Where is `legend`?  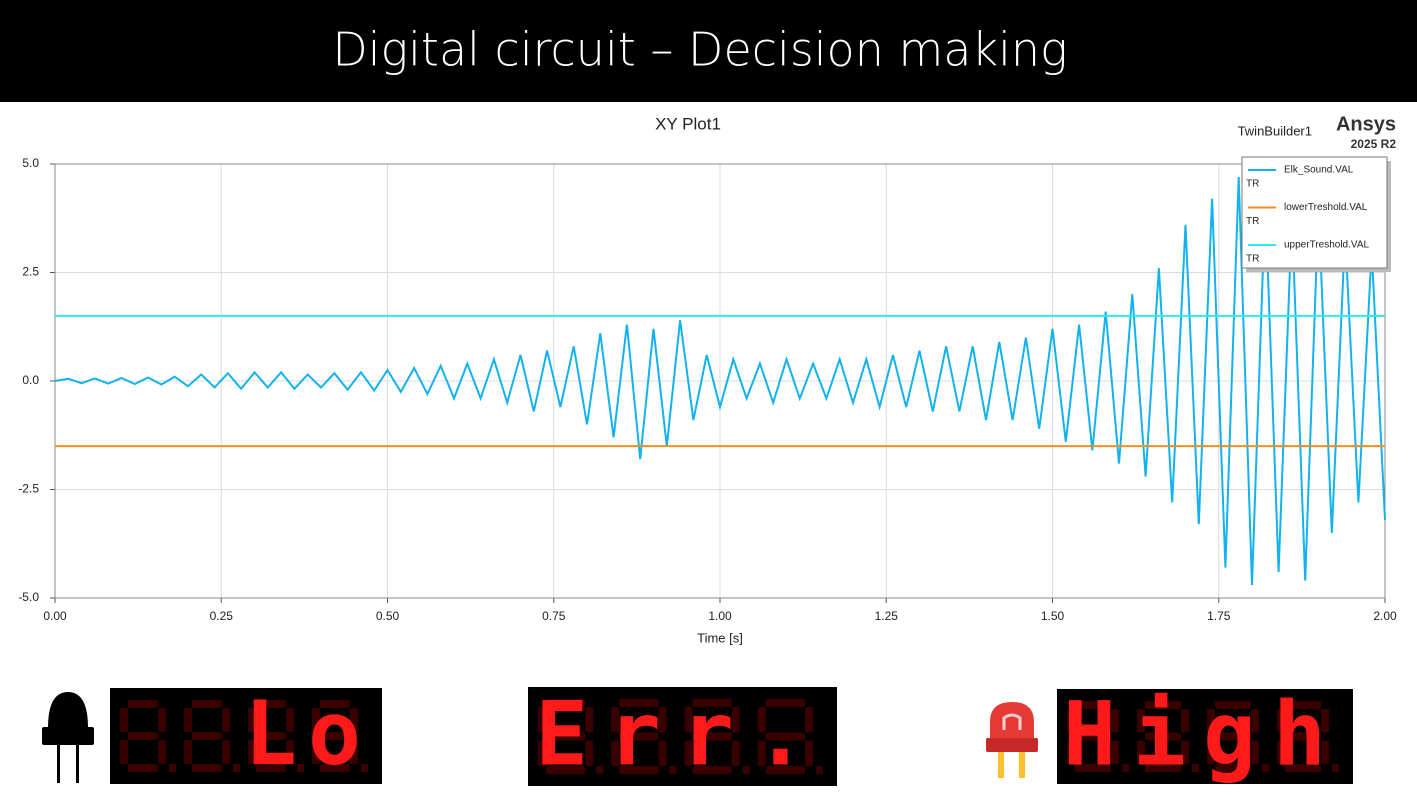 legend is located at coordinates (1314, 212).